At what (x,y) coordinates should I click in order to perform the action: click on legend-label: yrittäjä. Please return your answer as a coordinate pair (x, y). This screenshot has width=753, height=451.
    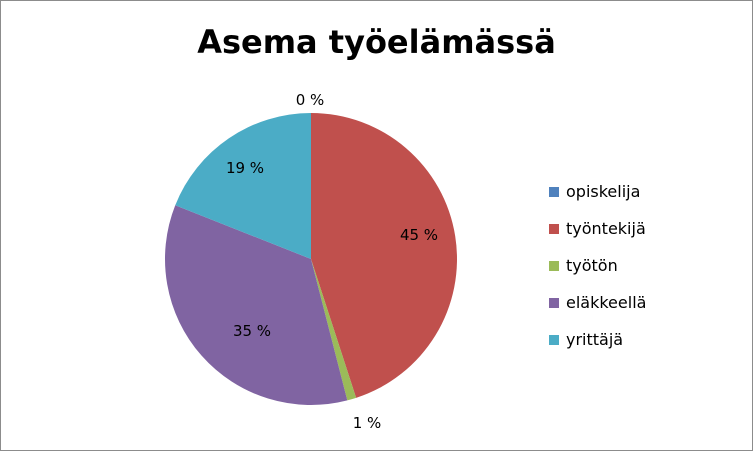
    Looking at the image, I should click on (595, 339).